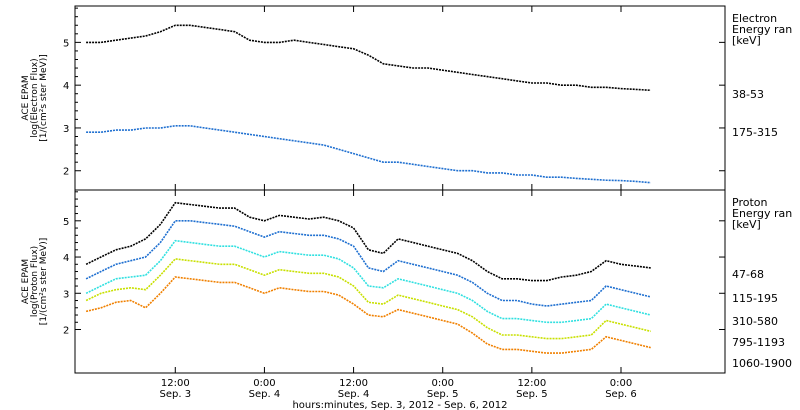 This screenshot has width=800, height=410. Describe the element at coordinates (66, 222) in the screenshot. I see `proton-ytick-label-3: 5` at that location.